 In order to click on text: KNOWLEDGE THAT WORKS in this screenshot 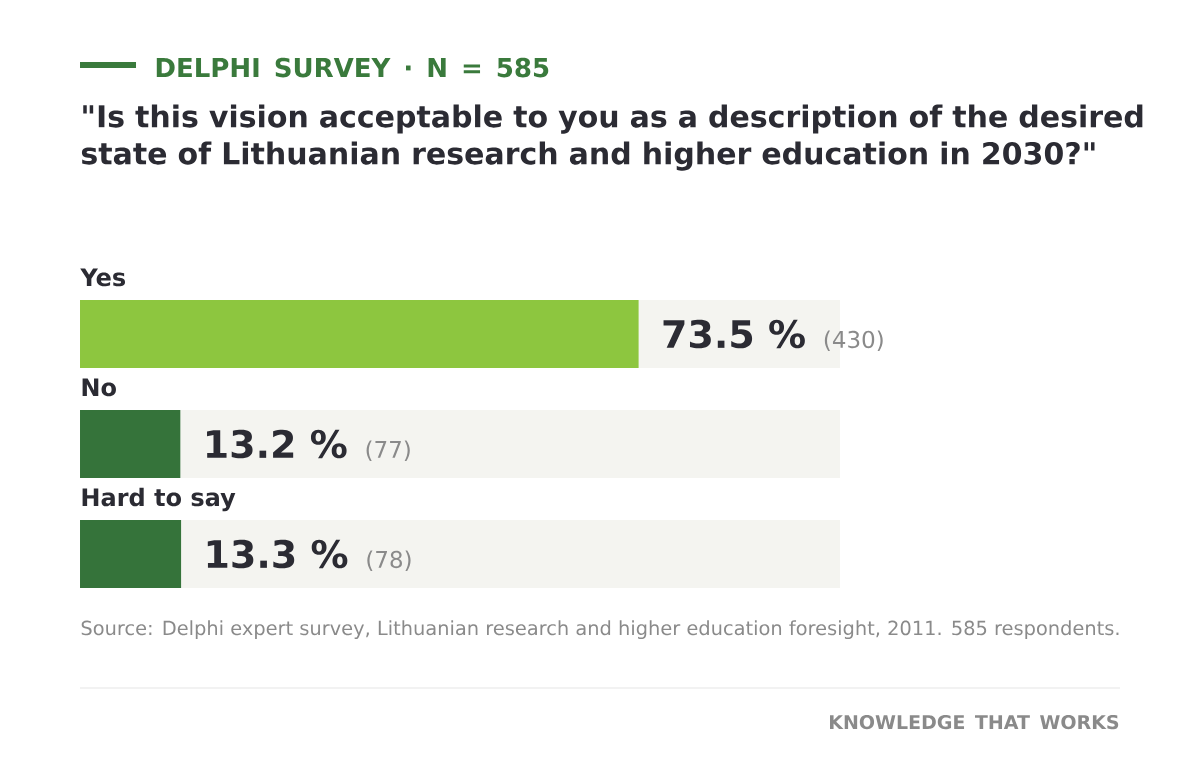, I will do `click(974, 722)`.